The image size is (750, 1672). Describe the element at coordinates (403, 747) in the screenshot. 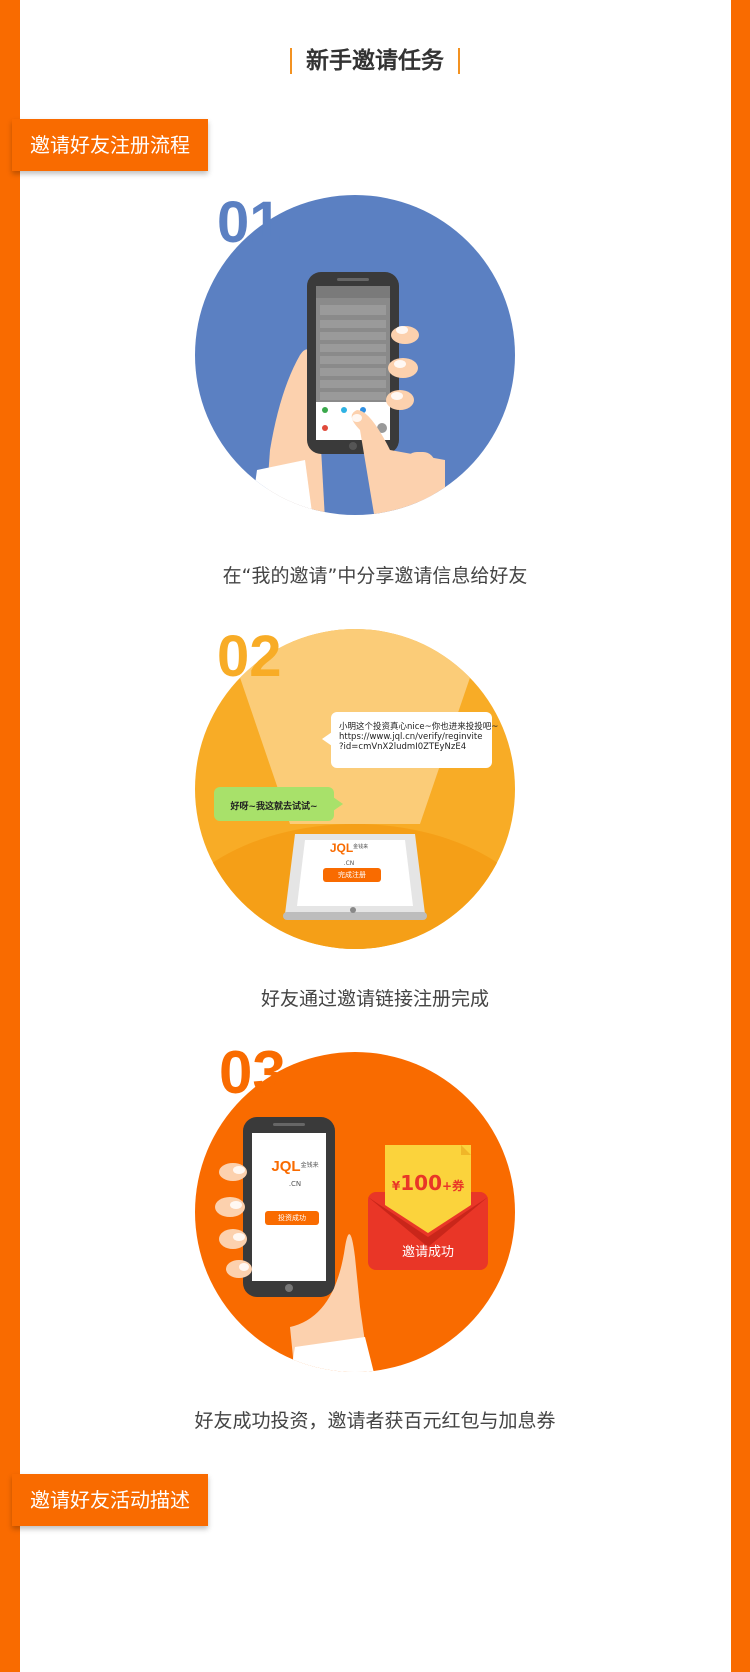

I see `bubble-invite-line-3: ?id=cmVnX2ludmI0ZTEyNzE4` at that location.